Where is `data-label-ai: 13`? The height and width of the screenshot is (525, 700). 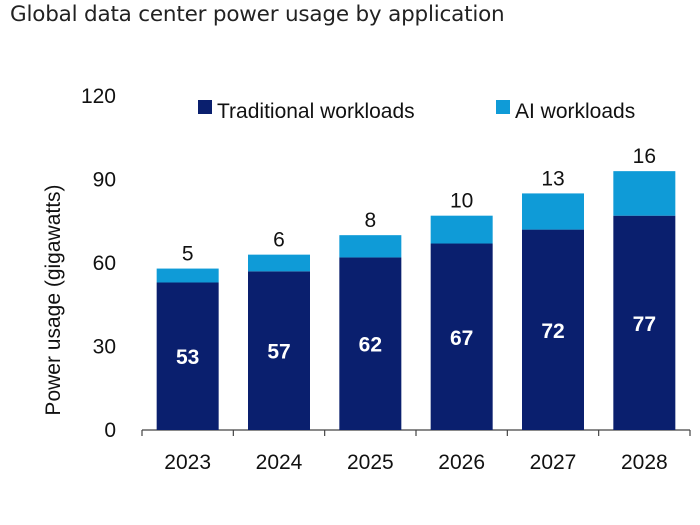 data-label-ai: 13 is located at coordinates (552, 178).